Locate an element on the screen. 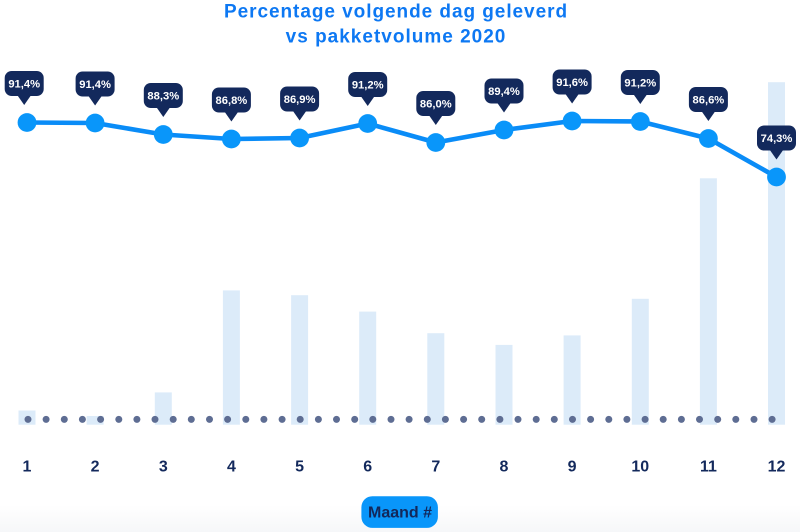  svg-text: 6 is located at coordinates (367, 467).